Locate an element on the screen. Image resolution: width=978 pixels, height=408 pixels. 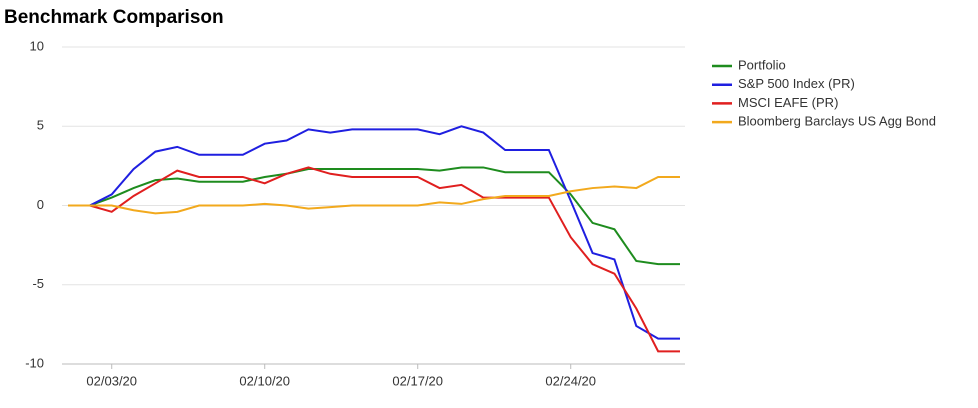
y-tick-label: 5 is located at coordinates (40, 125).